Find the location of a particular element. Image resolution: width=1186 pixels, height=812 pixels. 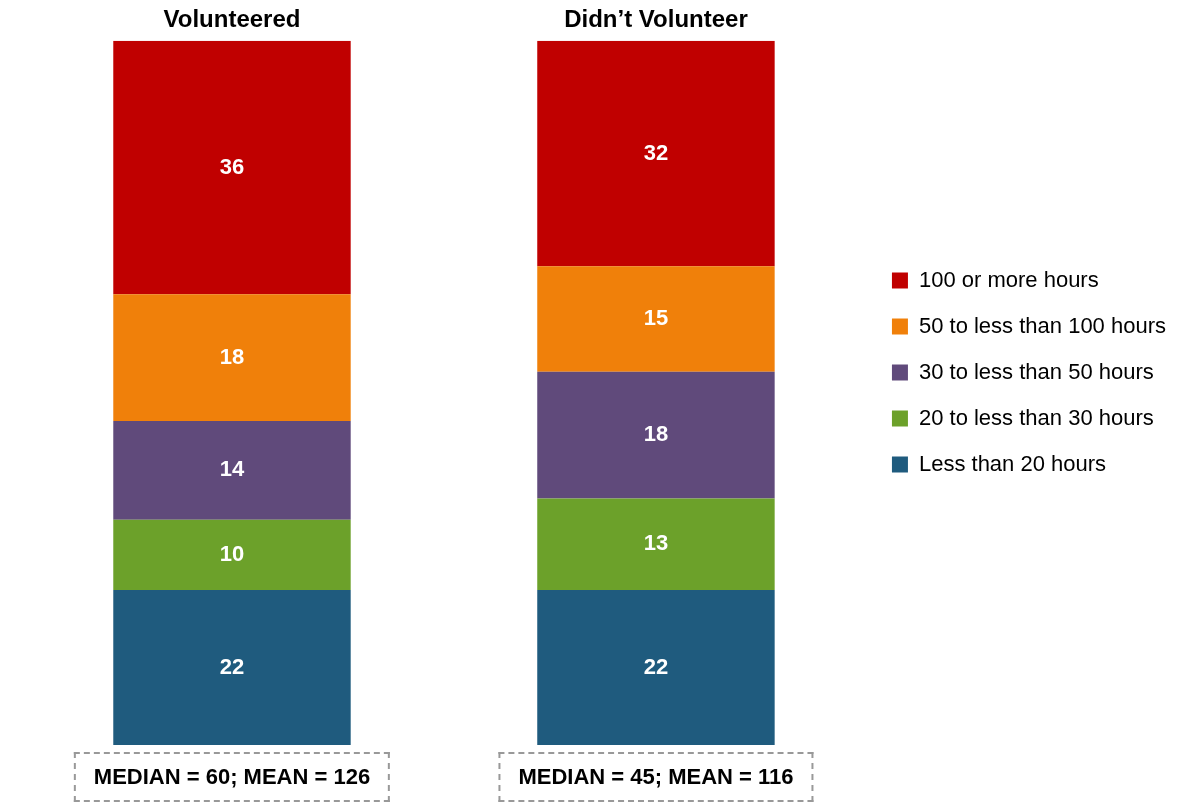

legend-label: 100 or more hours is located at coordinates (1008, 279).